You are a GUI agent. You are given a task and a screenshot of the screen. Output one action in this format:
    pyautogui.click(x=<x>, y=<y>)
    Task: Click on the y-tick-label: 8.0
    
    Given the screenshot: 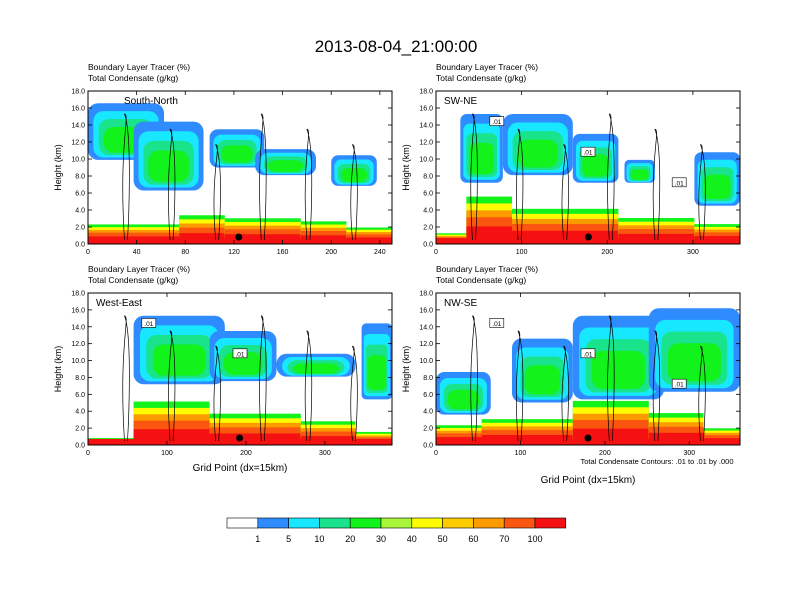 What is the action you would take?
    pyautogui.click(x=428, y=378)
    